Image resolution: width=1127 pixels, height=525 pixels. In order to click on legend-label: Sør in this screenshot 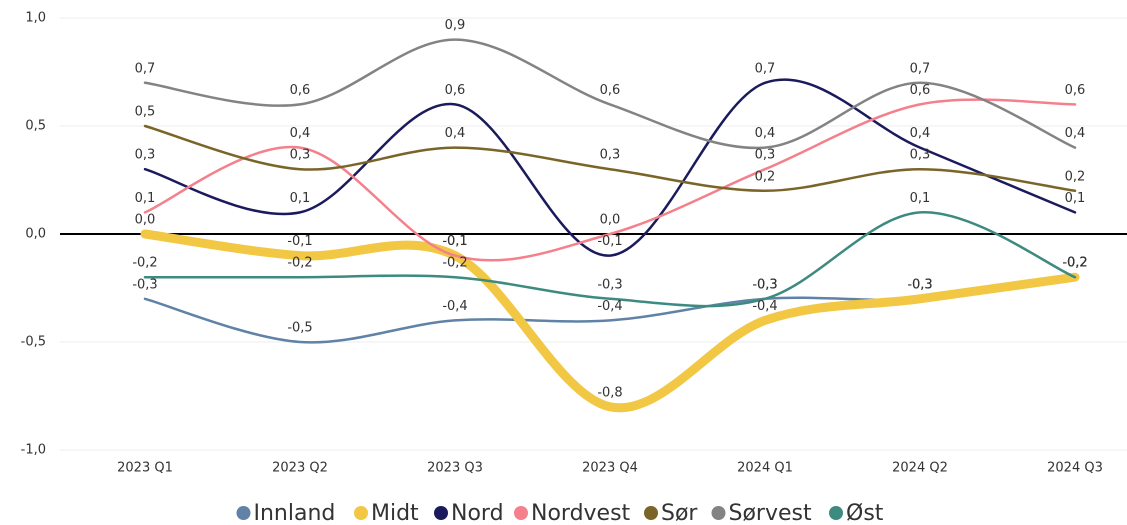, I will do `click(679, 513)`.